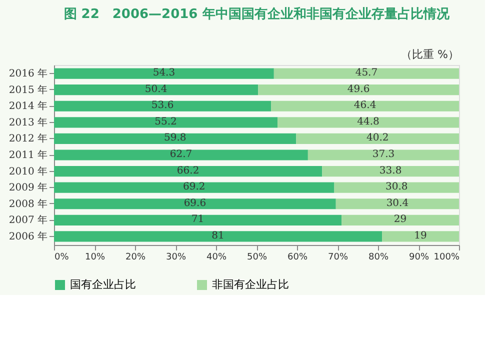 The image size is (500, 345). I want to click on data-label: 44.8, so click(368, 122).